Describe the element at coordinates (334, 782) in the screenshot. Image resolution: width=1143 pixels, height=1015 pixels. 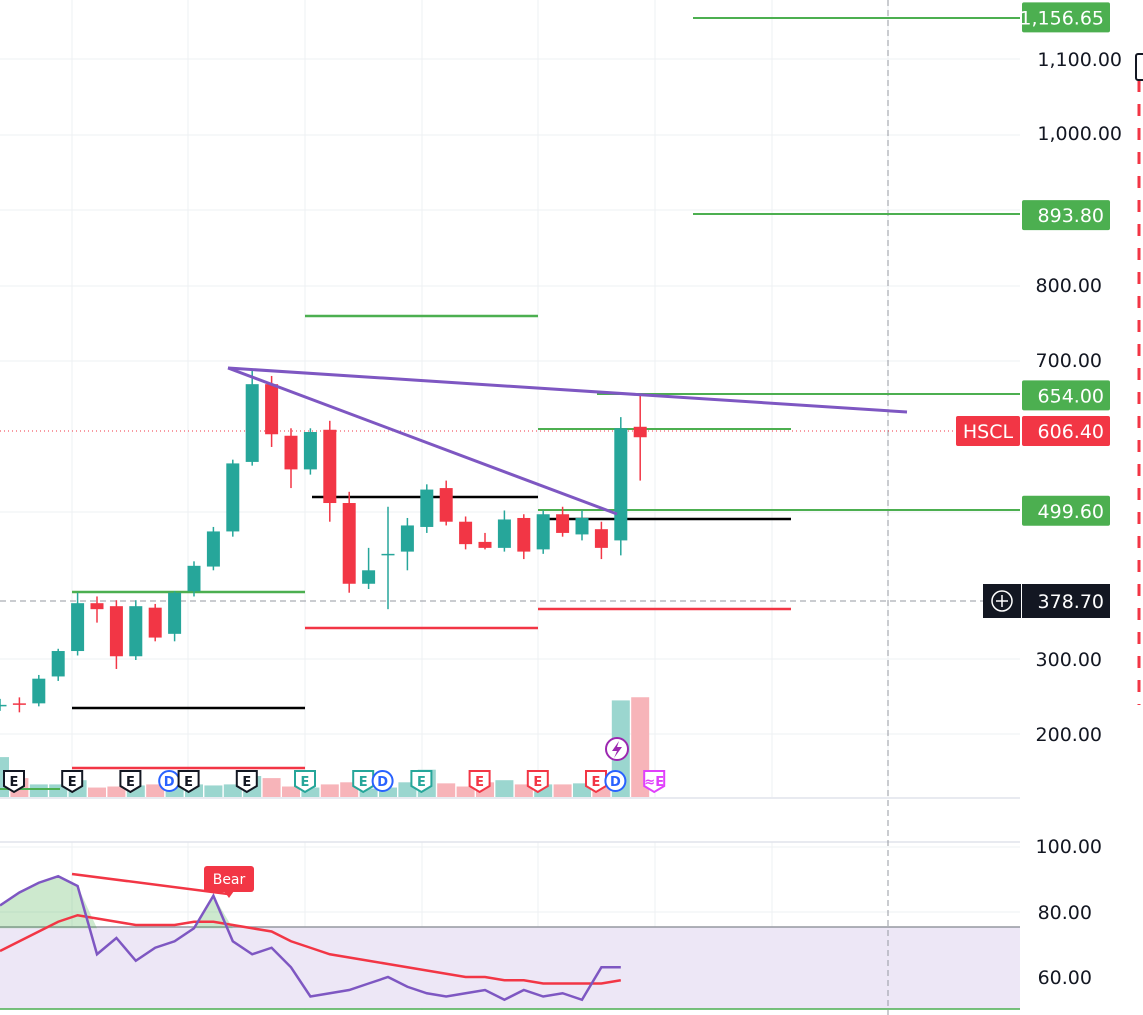
I see `event-markers: E E E D E E E E D E E E E D ≈E` at that location.